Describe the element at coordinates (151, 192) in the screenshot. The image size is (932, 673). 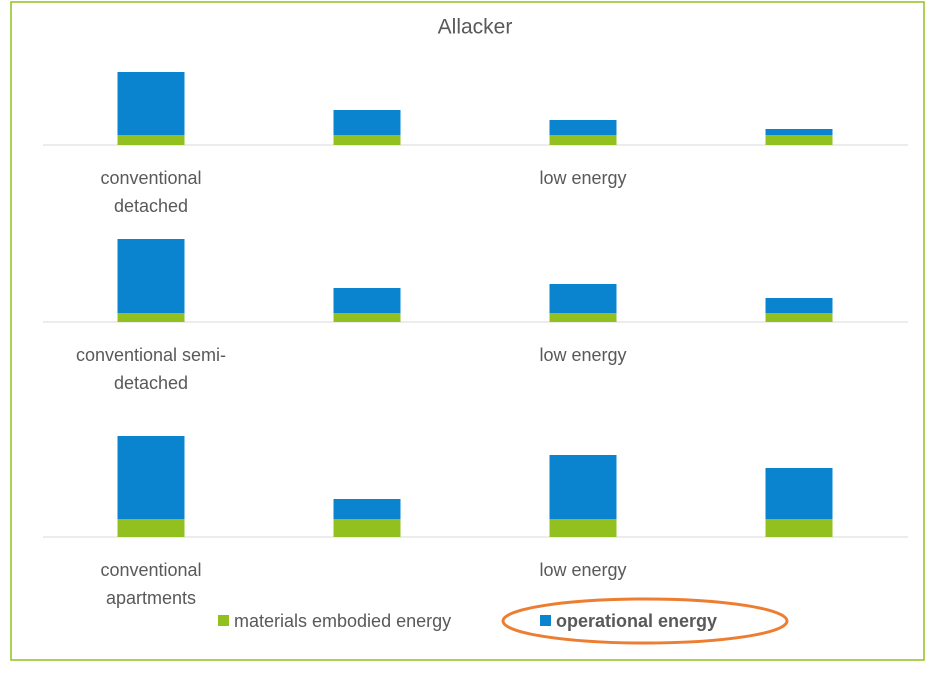
I see `x-tick-label: conventional detached` at that location.